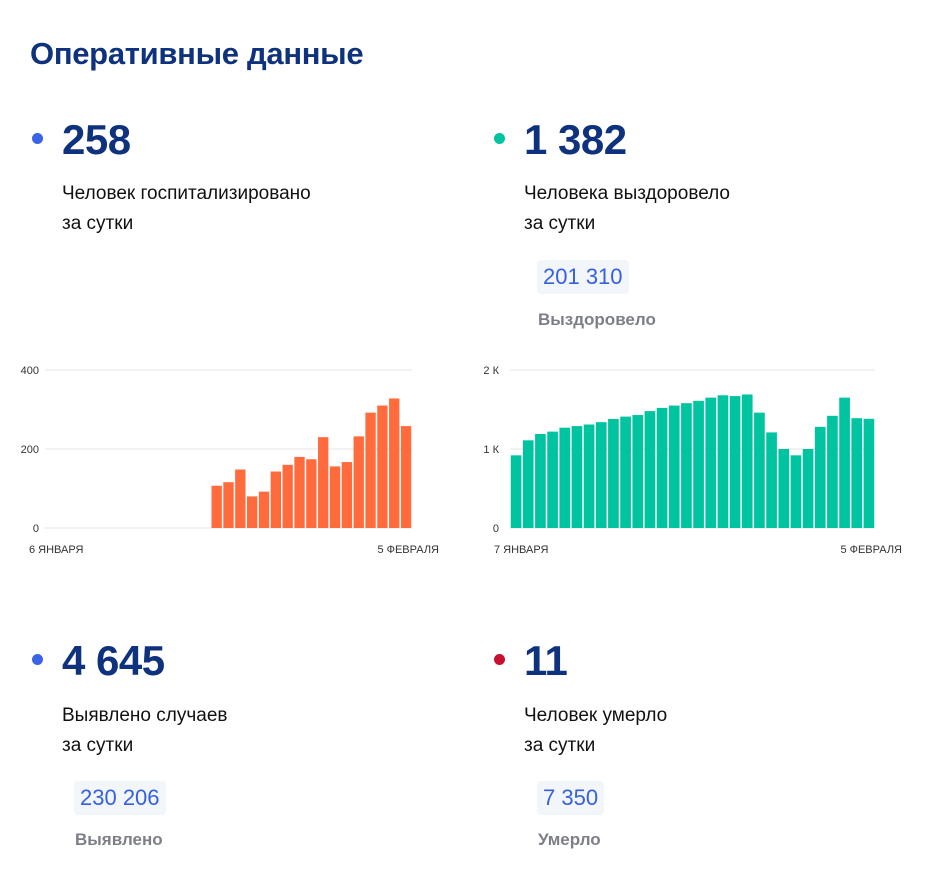 This screenshot has height=871, width=938. I want to click on hospitalized-label-line2: за сутки, so click(98, 223).